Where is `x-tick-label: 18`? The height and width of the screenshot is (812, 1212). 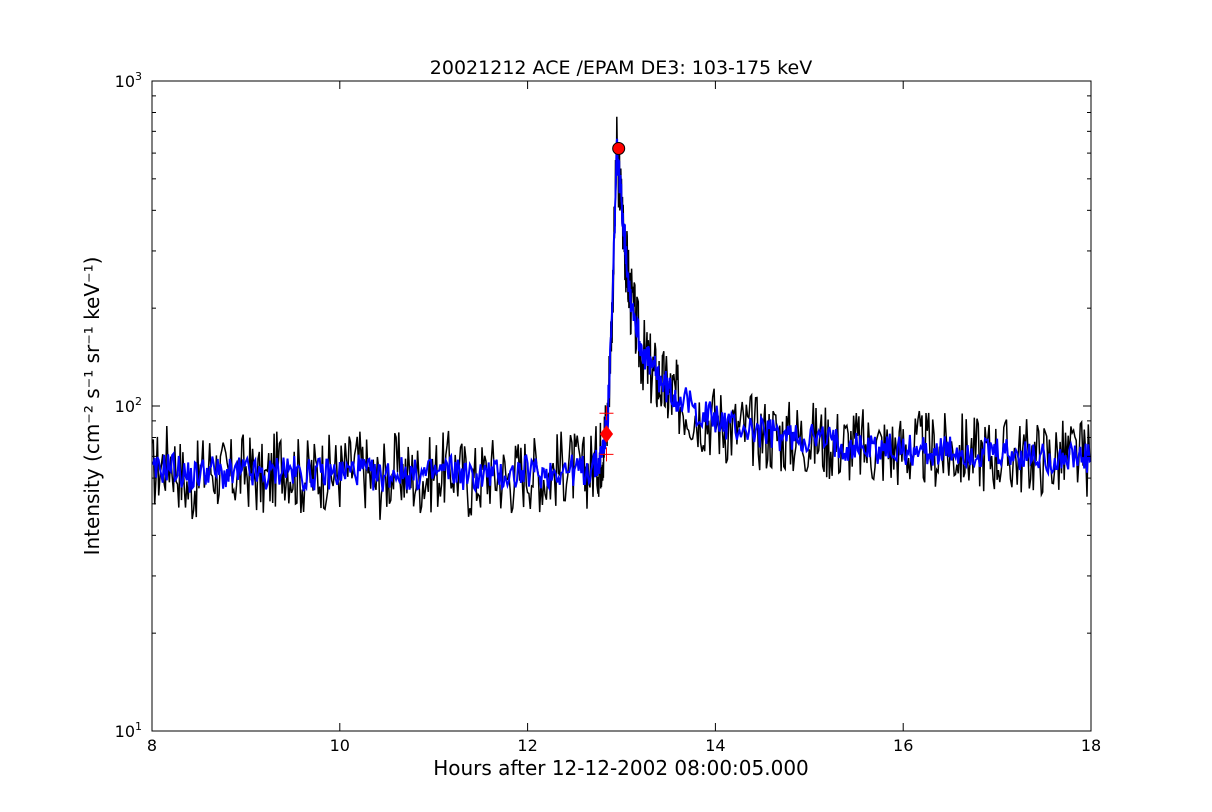 x-tick-label: 18 is located at coordinates (1091, 745).